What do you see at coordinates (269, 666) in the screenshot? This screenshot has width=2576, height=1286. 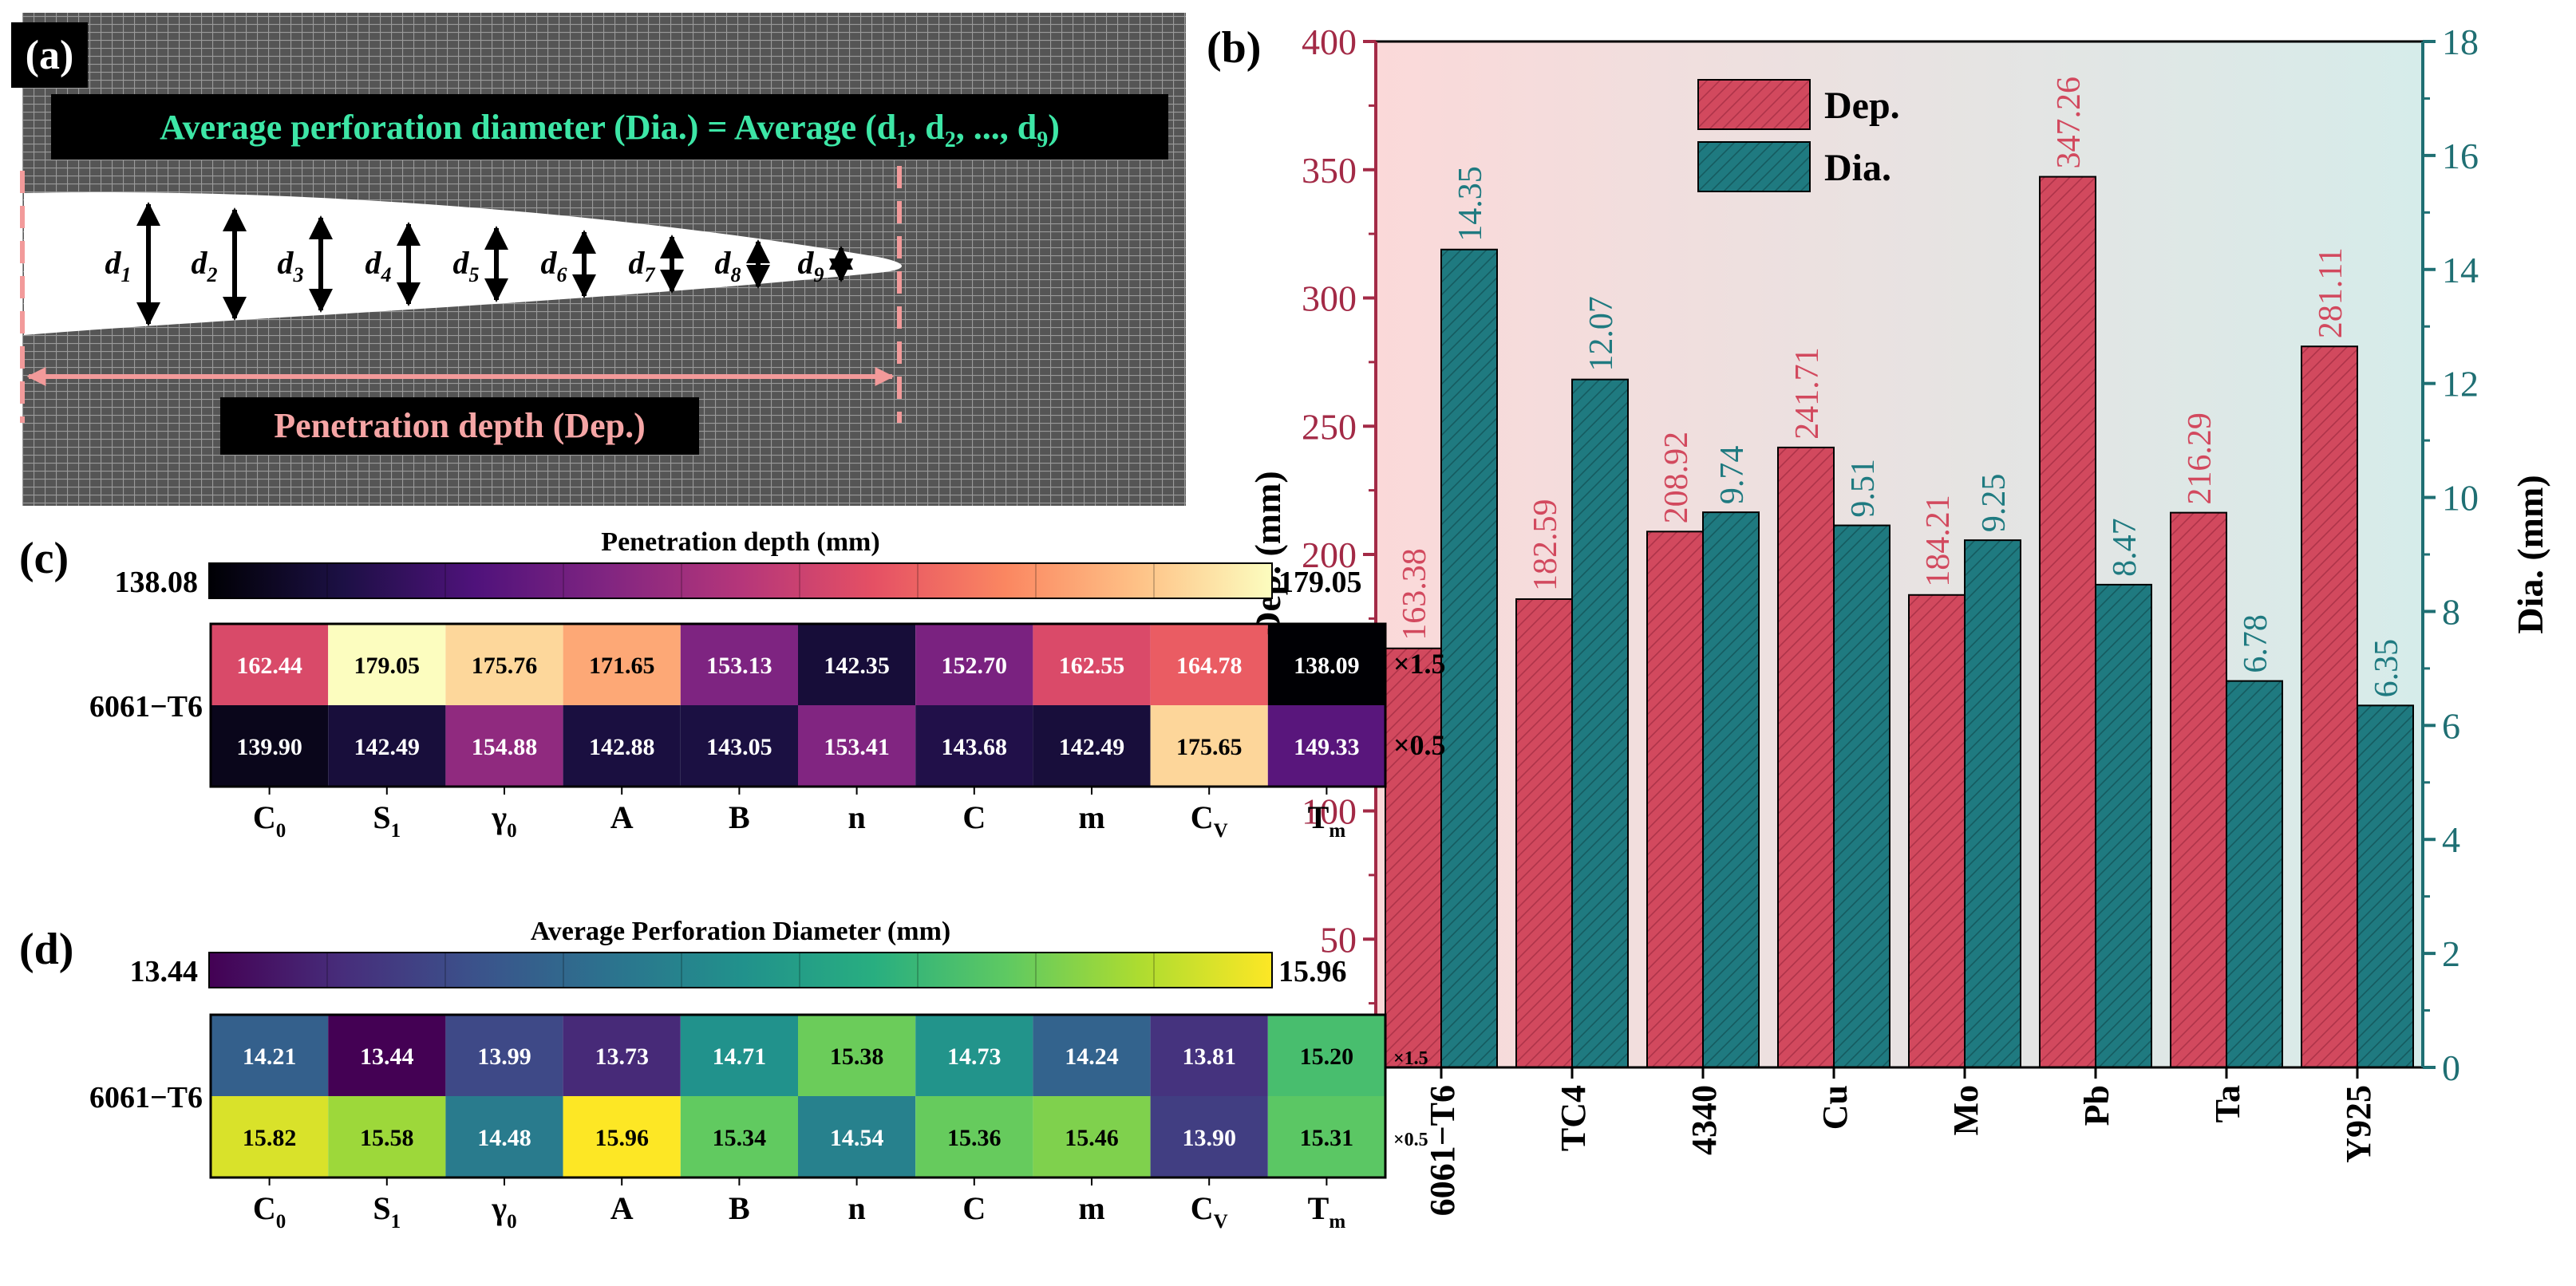 I see `heatmap-cell-value: 162.44` at bounding box center [269, 666].